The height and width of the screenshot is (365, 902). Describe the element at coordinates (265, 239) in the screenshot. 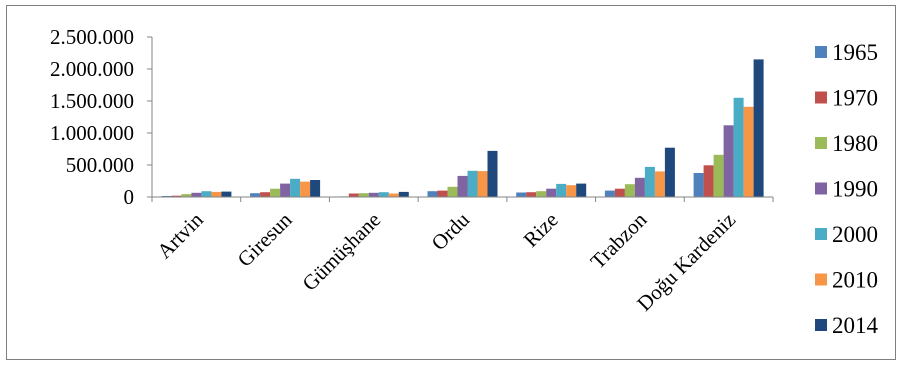

I see `x-tick-label: Giresun` at that location.